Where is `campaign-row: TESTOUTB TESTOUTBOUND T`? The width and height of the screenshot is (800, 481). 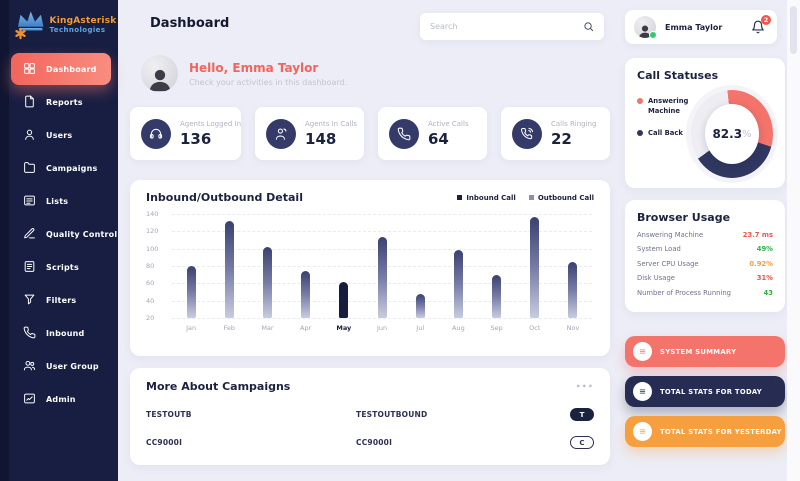 campaign-row: TESTOUTB TESTOUTBOUND T is located at coordinates (370, 414).